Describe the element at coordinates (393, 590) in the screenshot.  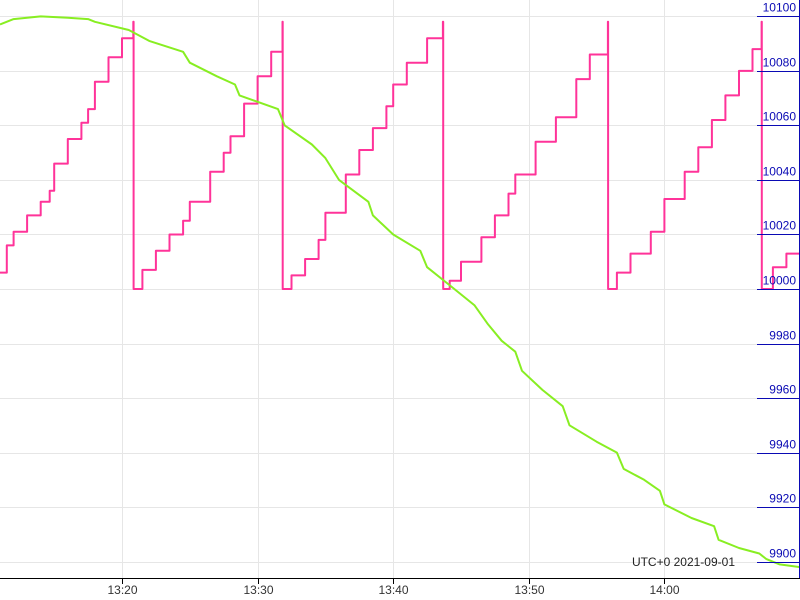
I see `x-tick-label: 13:40` at that location.